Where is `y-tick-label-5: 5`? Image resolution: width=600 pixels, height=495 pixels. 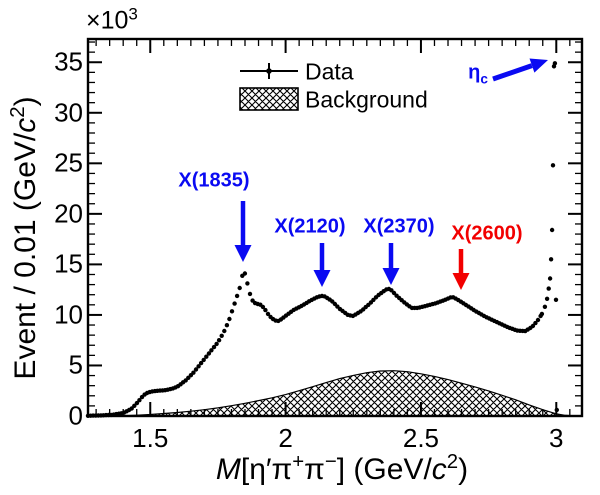 y-tick-label-5: 5 is located at coordinates (75, 364).